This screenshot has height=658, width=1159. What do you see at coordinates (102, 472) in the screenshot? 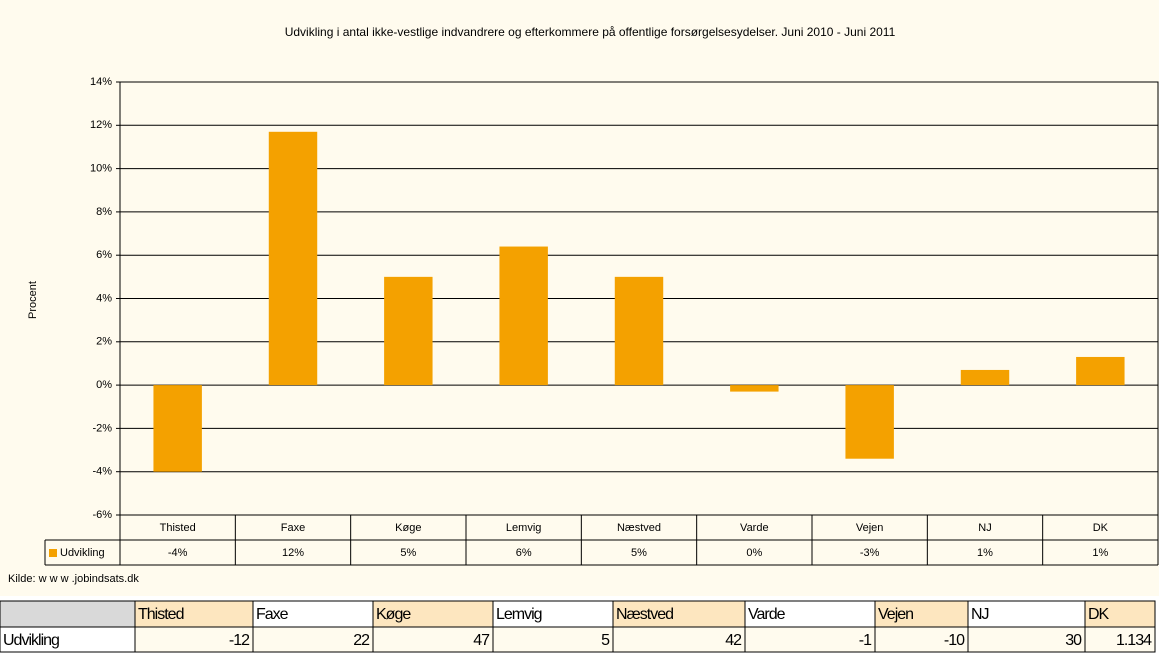
I see `y-tick-label: -4%` at bounding box center [102, 472].